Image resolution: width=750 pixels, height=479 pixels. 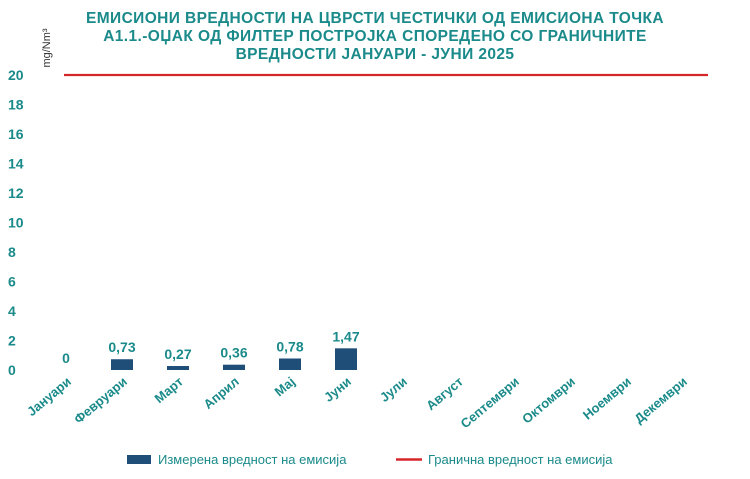 What do you see at coordinates (520, 459) in the screenshot?
I see `legend-line-label: Гранична вредност на емисија` at bounding box center [520, 459].